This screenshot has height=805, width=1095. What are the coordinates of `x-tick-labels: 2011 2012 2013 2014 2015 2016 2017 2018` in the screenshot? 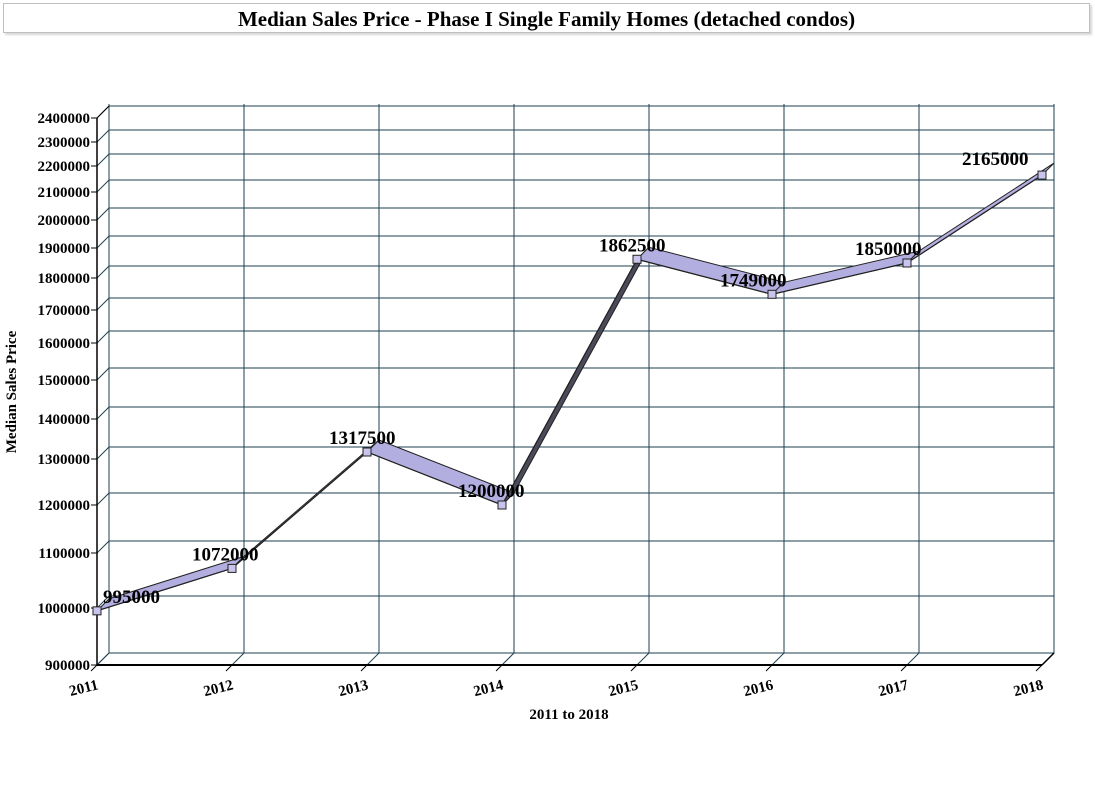 It's located at (556, 682).